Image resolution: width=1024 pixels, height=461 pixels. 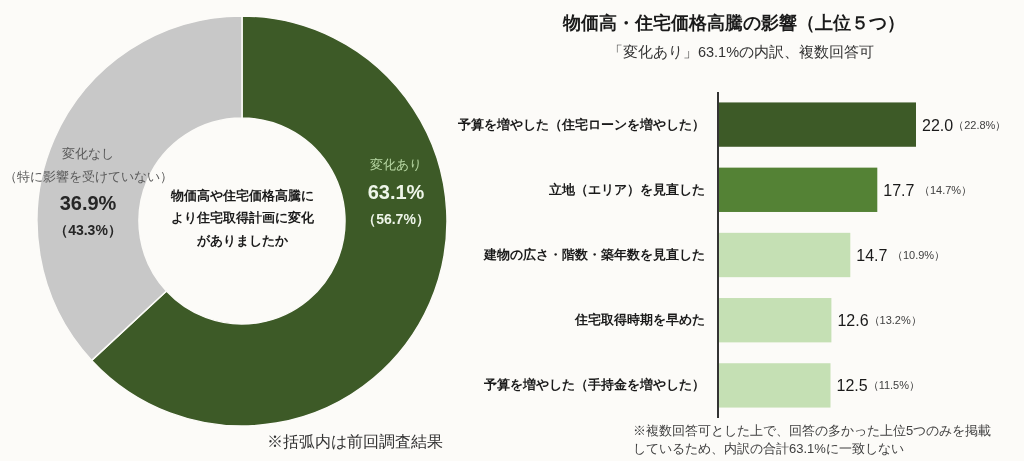 What do you see at coordinates (88, 214) in the screenshot?
I see `data-label: 36.9%（43.3%）` at bounding box center [88, 214].